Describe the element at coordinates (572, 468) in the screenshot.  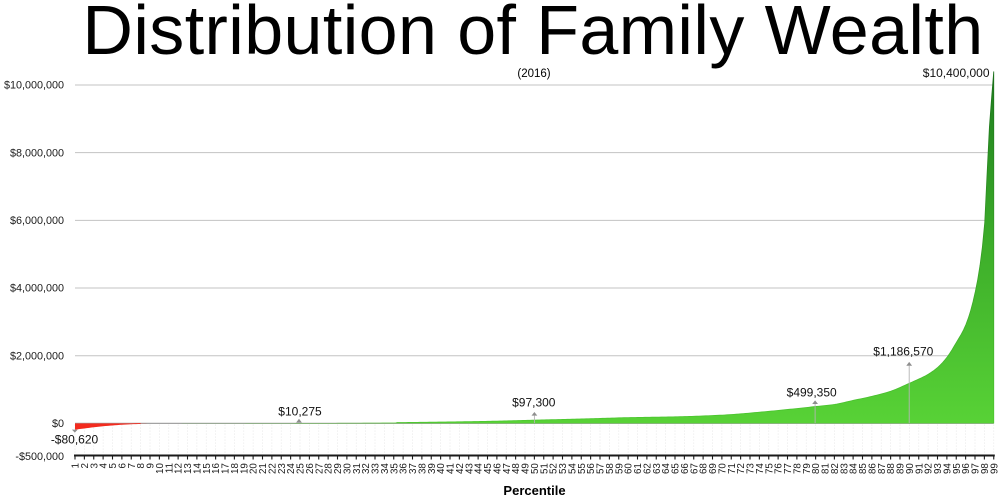
I see `svg-text: 54` at that location.